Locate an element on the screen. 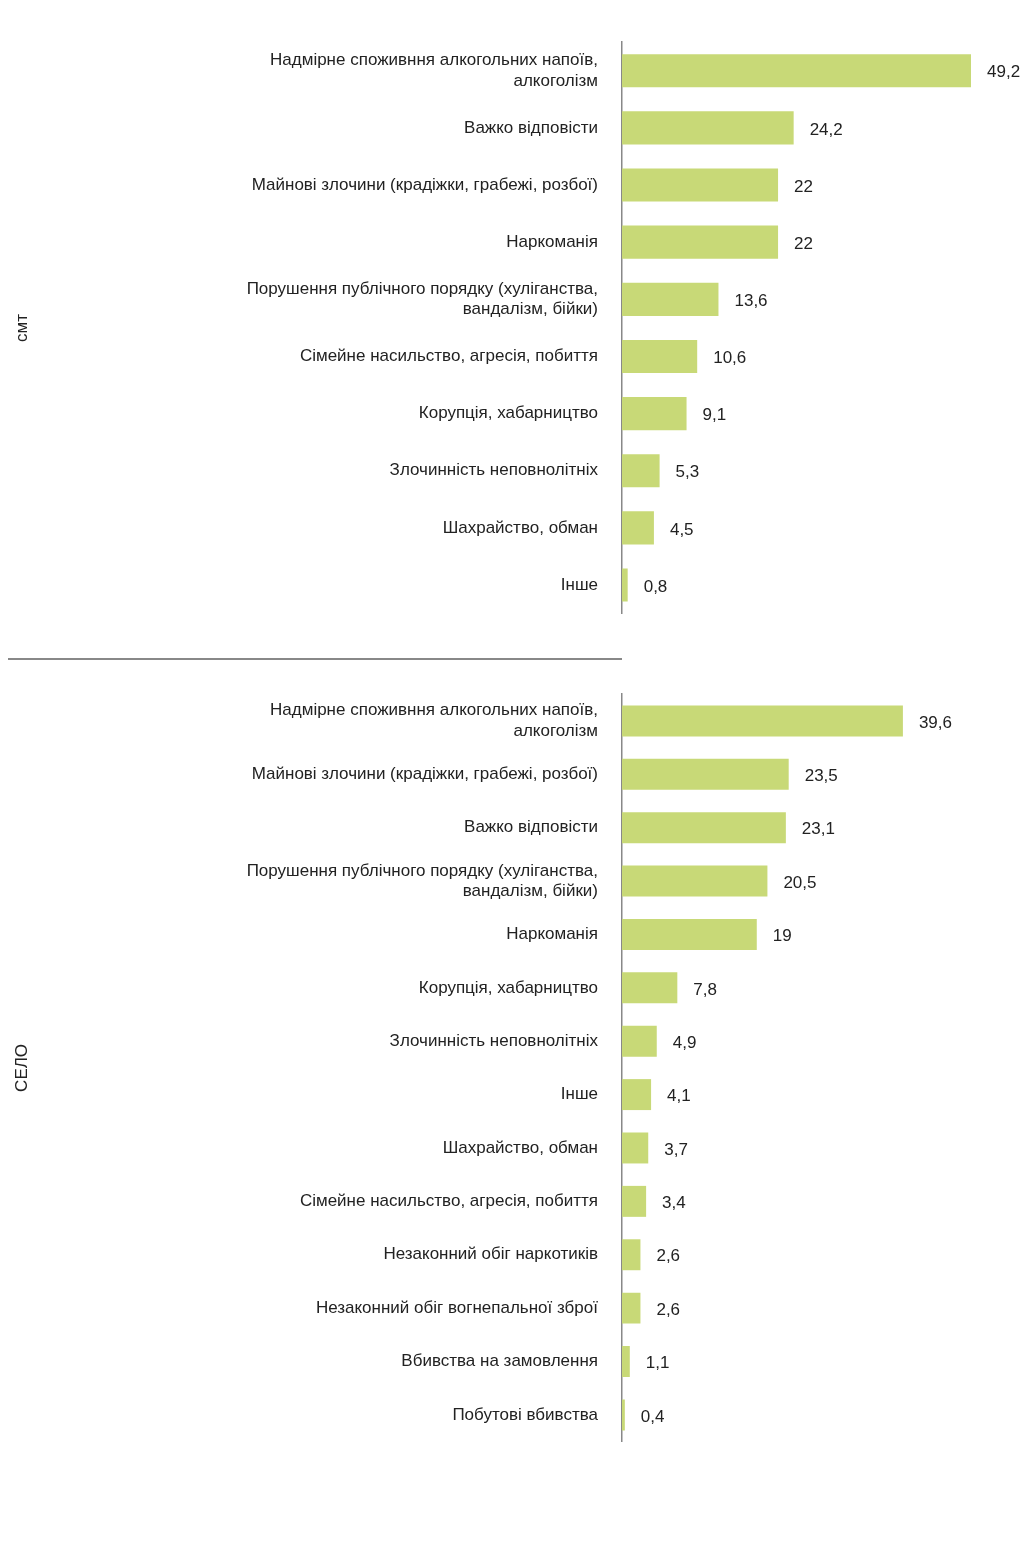  y-tick-label: Побутові вбивства is located at coordinates (525, 1414).